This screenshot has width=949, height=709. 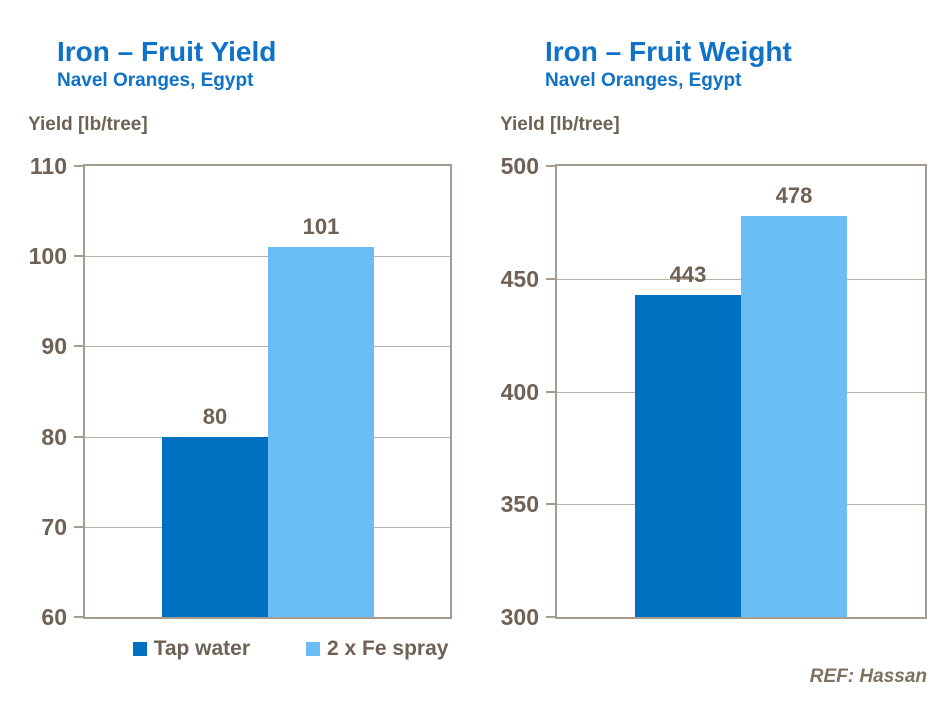 I want to click on legend-item-tap-water: Tap water, so click(x=191, y=649).